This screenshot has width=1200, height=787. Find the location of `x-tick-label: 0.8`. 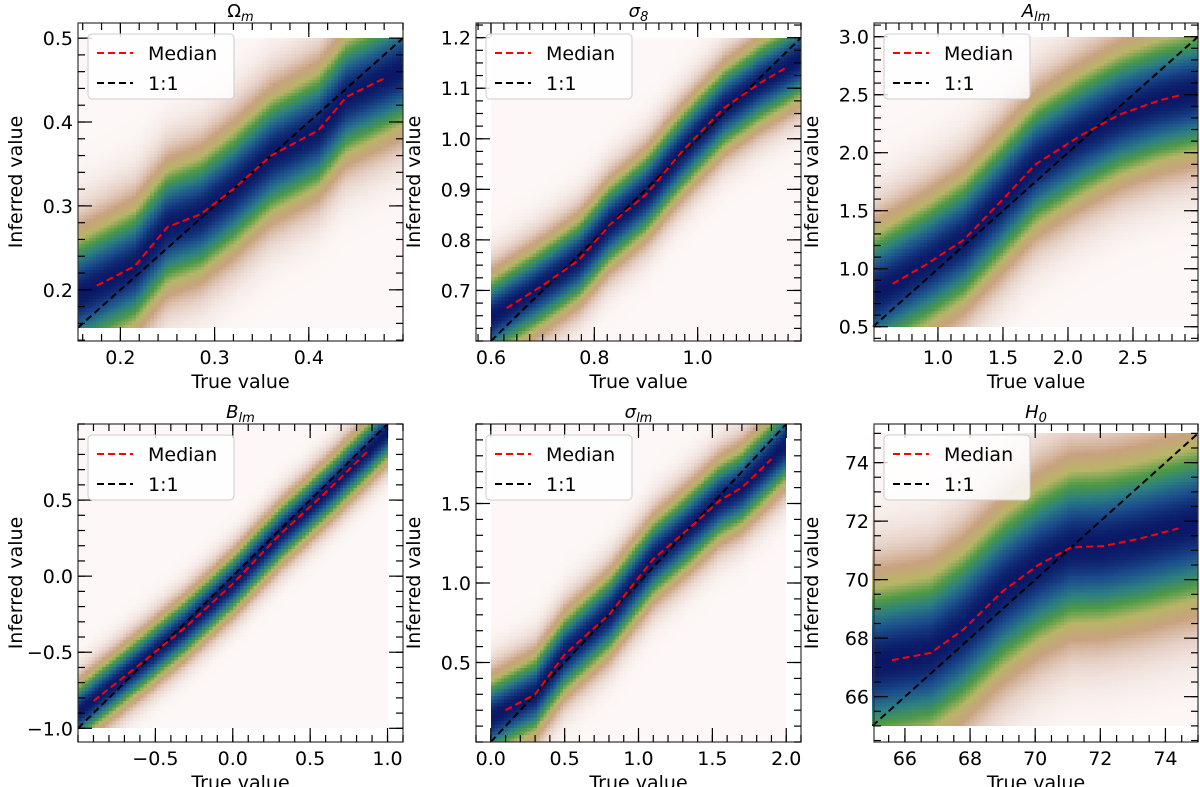

x-tick-label: 0.8 is located at coordinates (594, 358).